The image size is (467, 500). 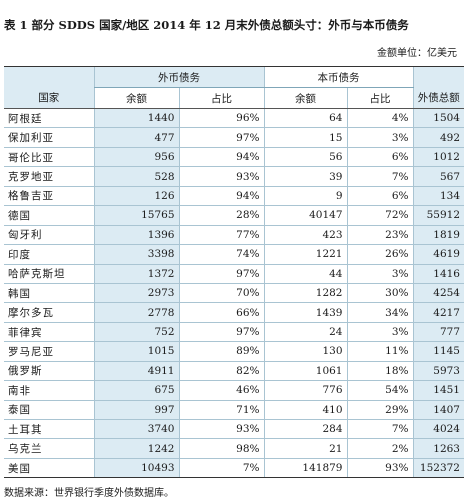 I want to click on foreign-amount-cell: 956, so click(x=136, y=157).